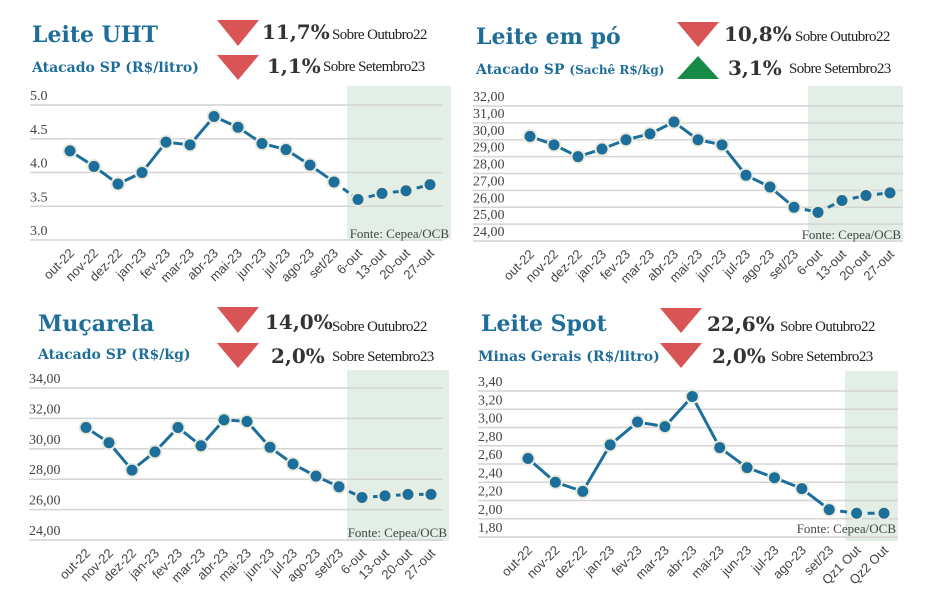  I want to click on y-tick-label: 2,80, so click(490, 437).